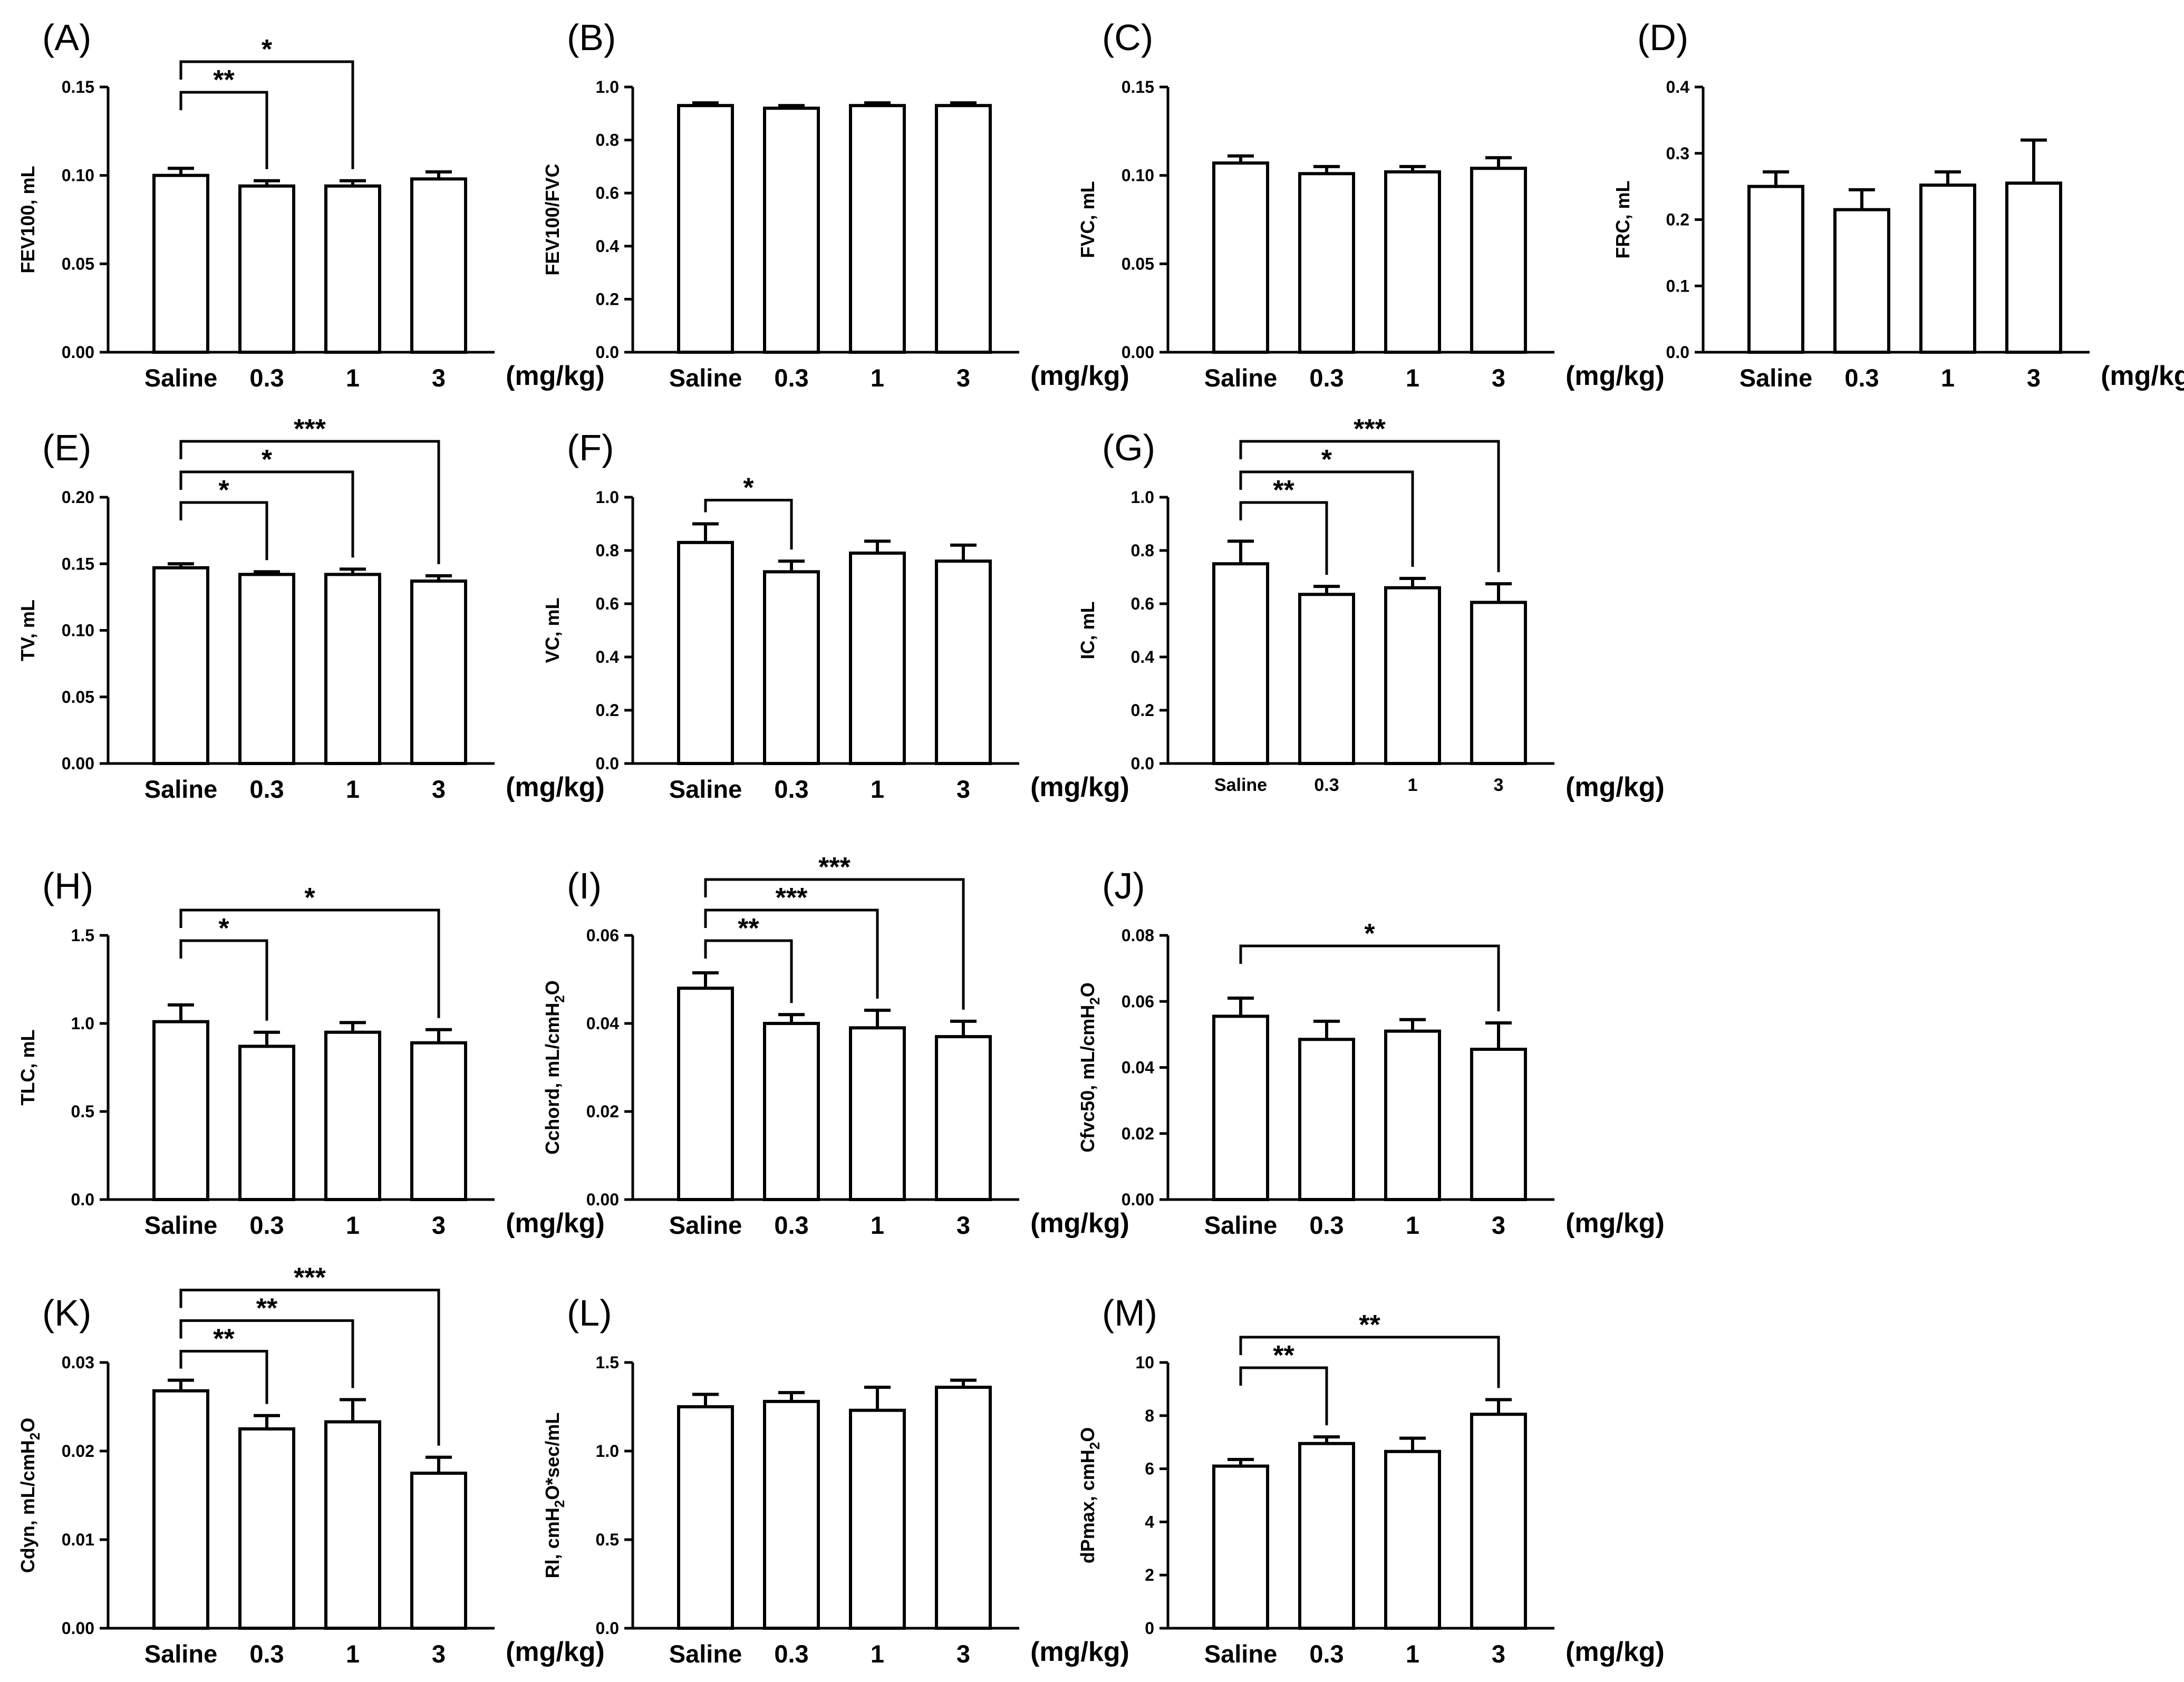  Describe the element at coordinates (607, 1451) in the screenshot. I see `y-tick-label: 1.0` at that location.